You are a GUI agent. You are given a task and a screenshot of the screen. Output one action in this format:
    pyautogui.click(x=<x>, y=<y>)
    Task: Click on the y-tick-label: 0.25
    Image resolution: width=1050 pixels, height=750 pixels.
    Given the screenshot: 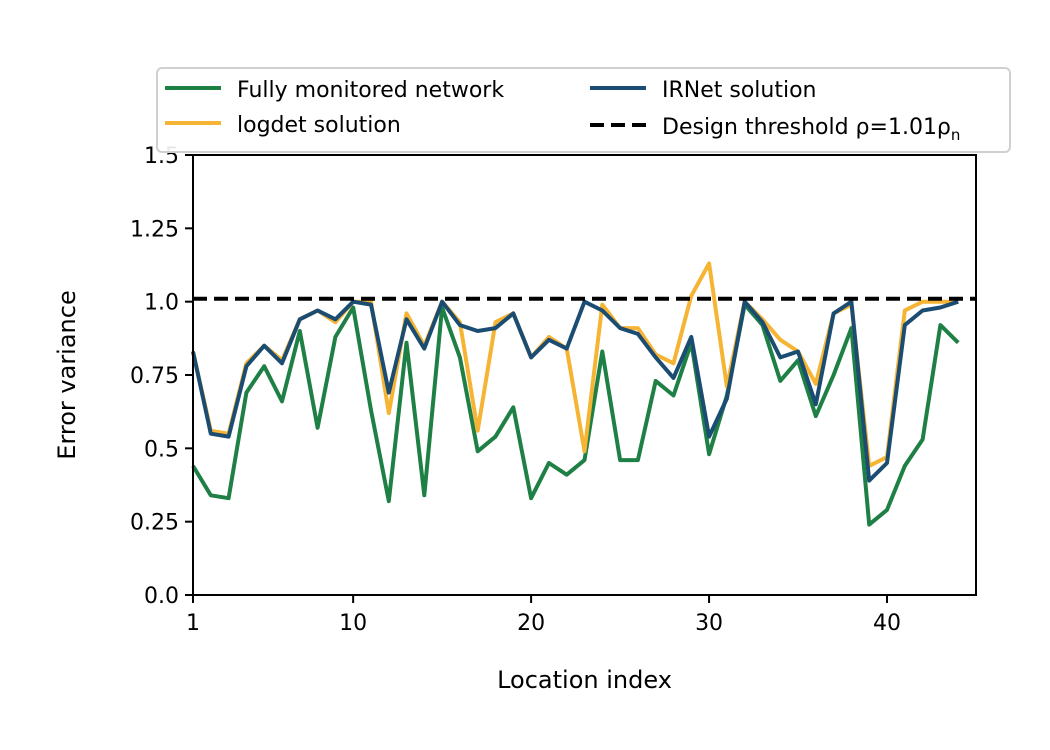 What is the action you would take?
    pyautogui.click(x=154, y=523)
    